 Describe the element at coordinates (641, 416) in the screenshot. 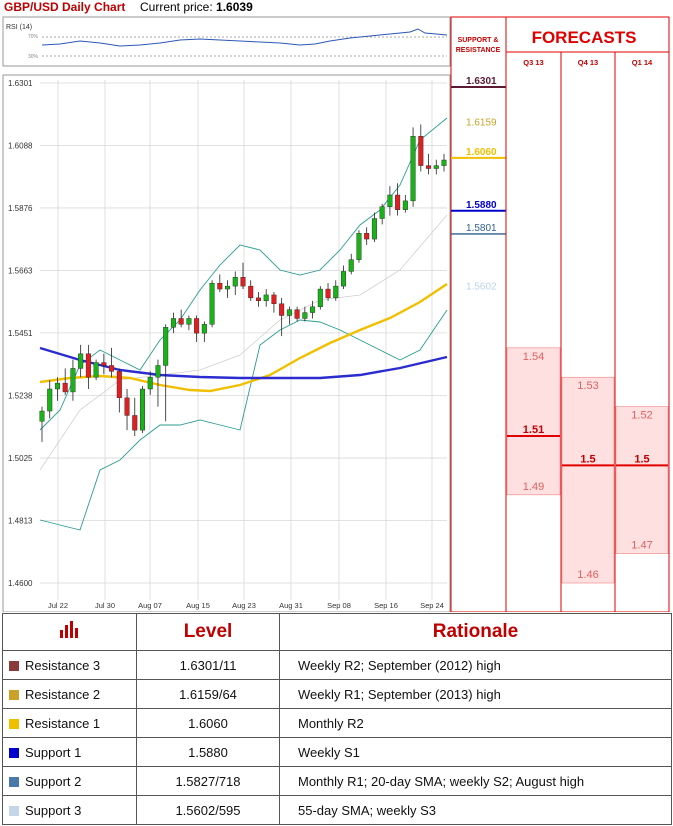

I see `forecast-high: 1.52` at that location.